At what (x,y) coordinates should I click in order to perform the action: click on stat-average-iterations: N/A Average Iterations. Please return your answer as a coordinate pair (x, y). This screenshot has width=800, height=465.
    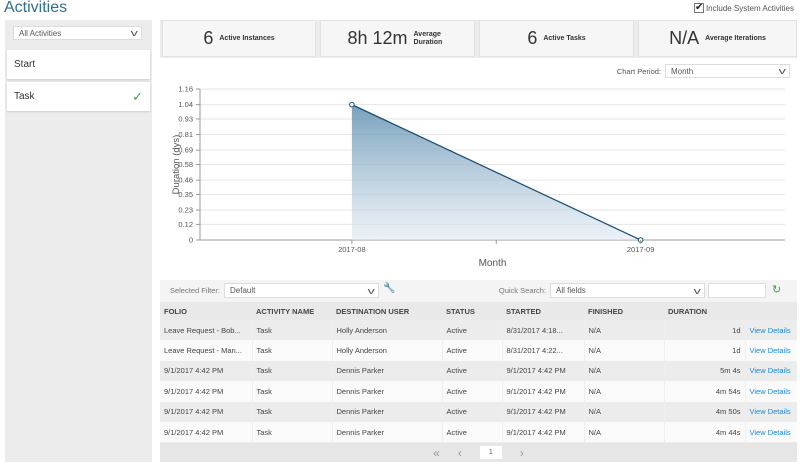
    Looking at the image, I should click on (717, 38).